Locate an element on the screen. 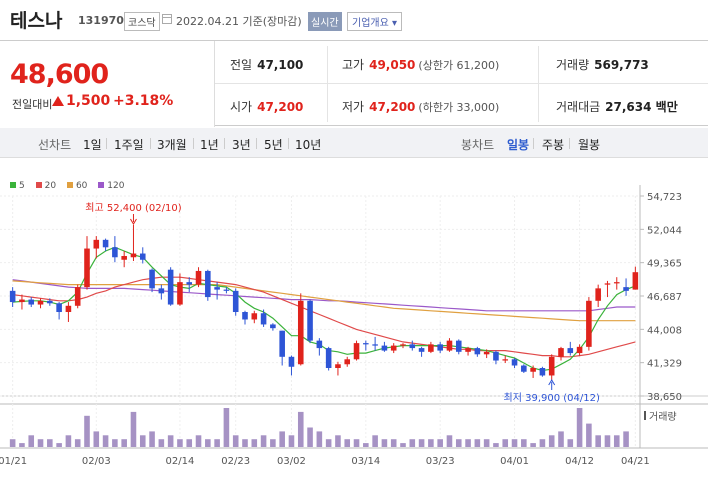 This screenshot has width=708, height=477. prev-close-stat: 전일 47,100 is located at coordinates (267, 65).